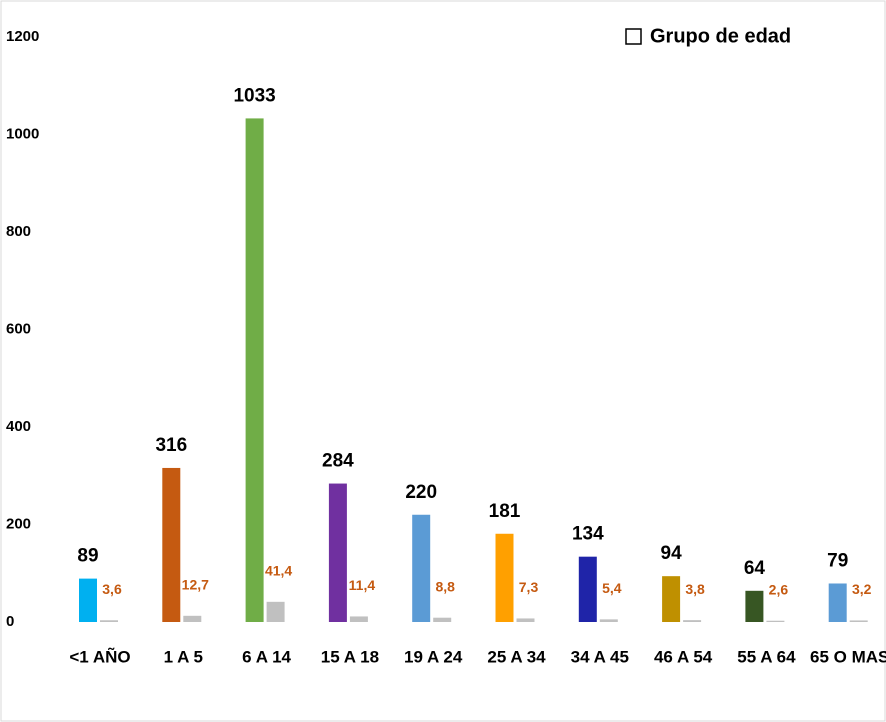 The height and width of the screenshot is (722, 886). Describe the element at coordinates (445, 586) in the screenshot. I see `value-label: 8,8` at that location.